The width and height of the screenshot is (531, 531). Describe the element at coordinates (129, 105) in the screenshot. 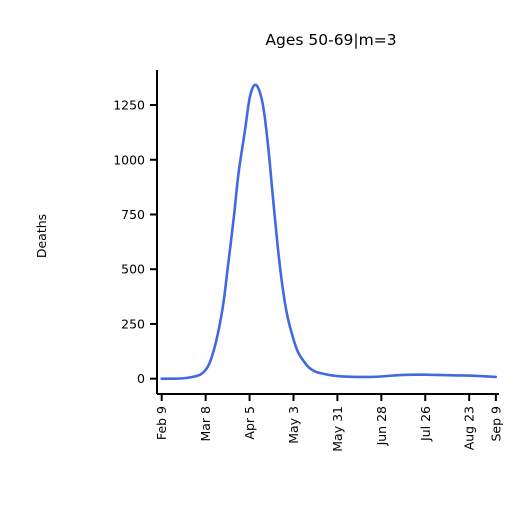

I see `y-tick-label: 1250` at that location.